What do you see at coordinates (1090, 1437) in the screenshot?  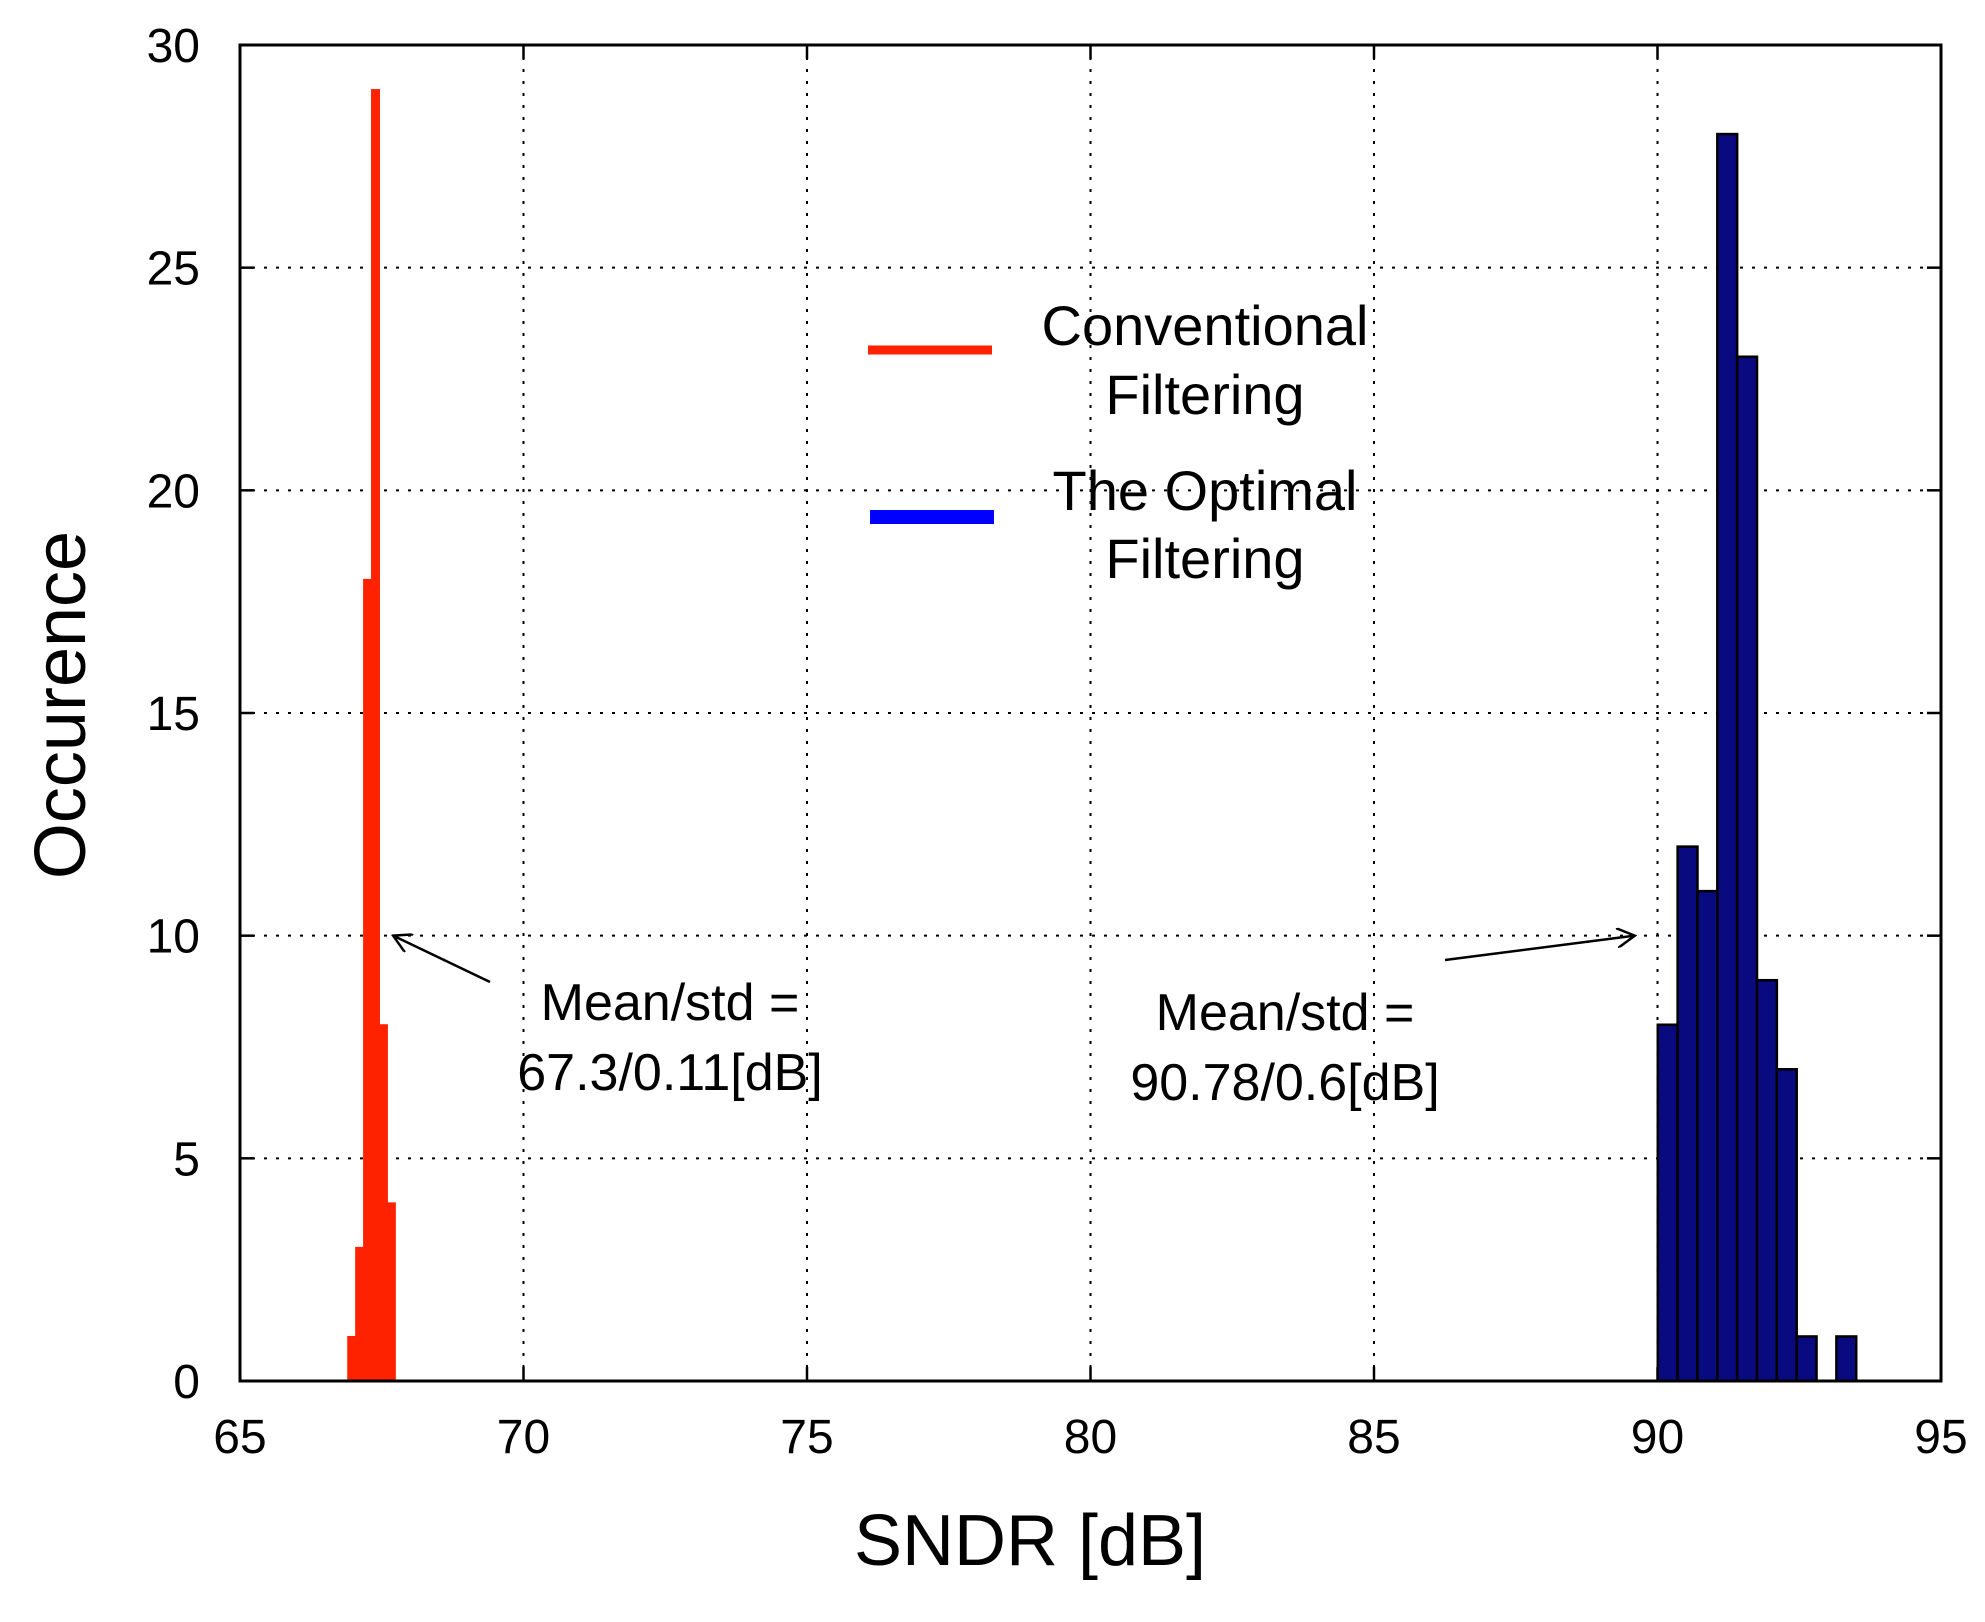 I see `x-tick-label-80: 80` at bounding box center [1090, 1437].